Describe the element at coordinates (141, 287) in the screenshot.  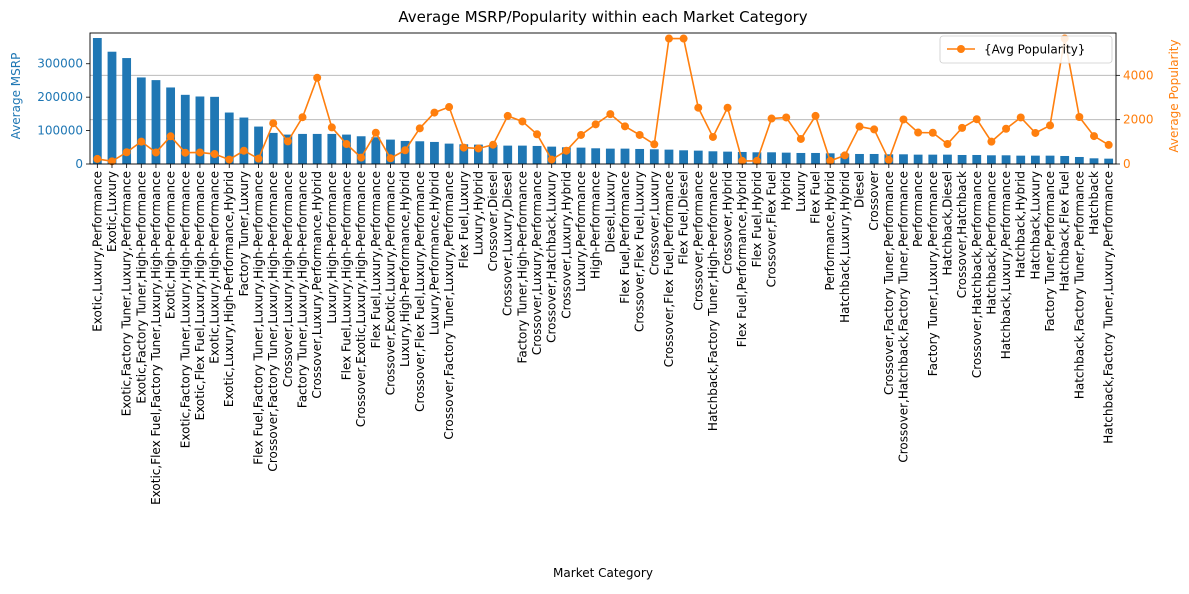
I see `x-tick-label: Exotic,Factory Tuner,High-Performance` at that location.